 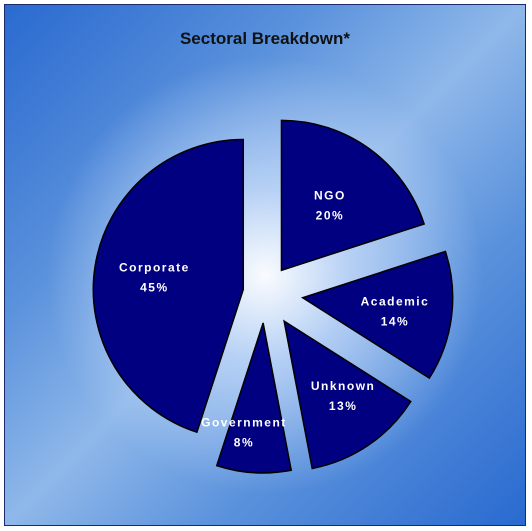 I want to click on chart-title: Sectoral Breakdown*, so click(x=265, y=38).